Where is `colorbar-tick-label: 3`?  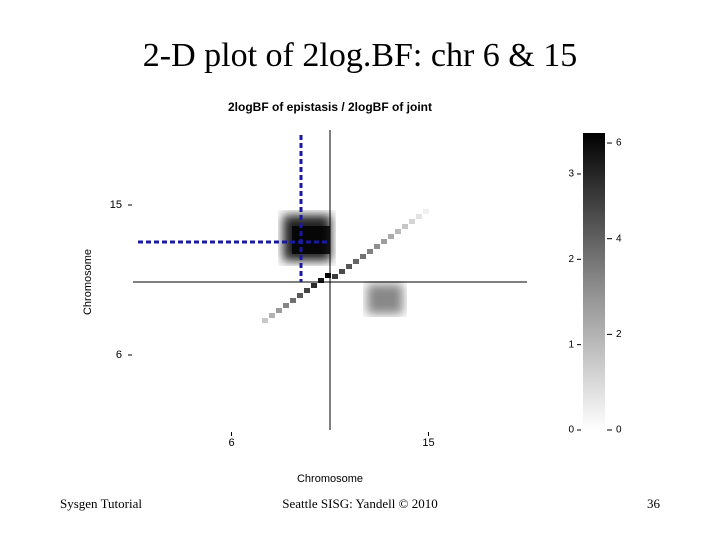
colorbar-tick-label: 3 is located at coordinates (571, 174).